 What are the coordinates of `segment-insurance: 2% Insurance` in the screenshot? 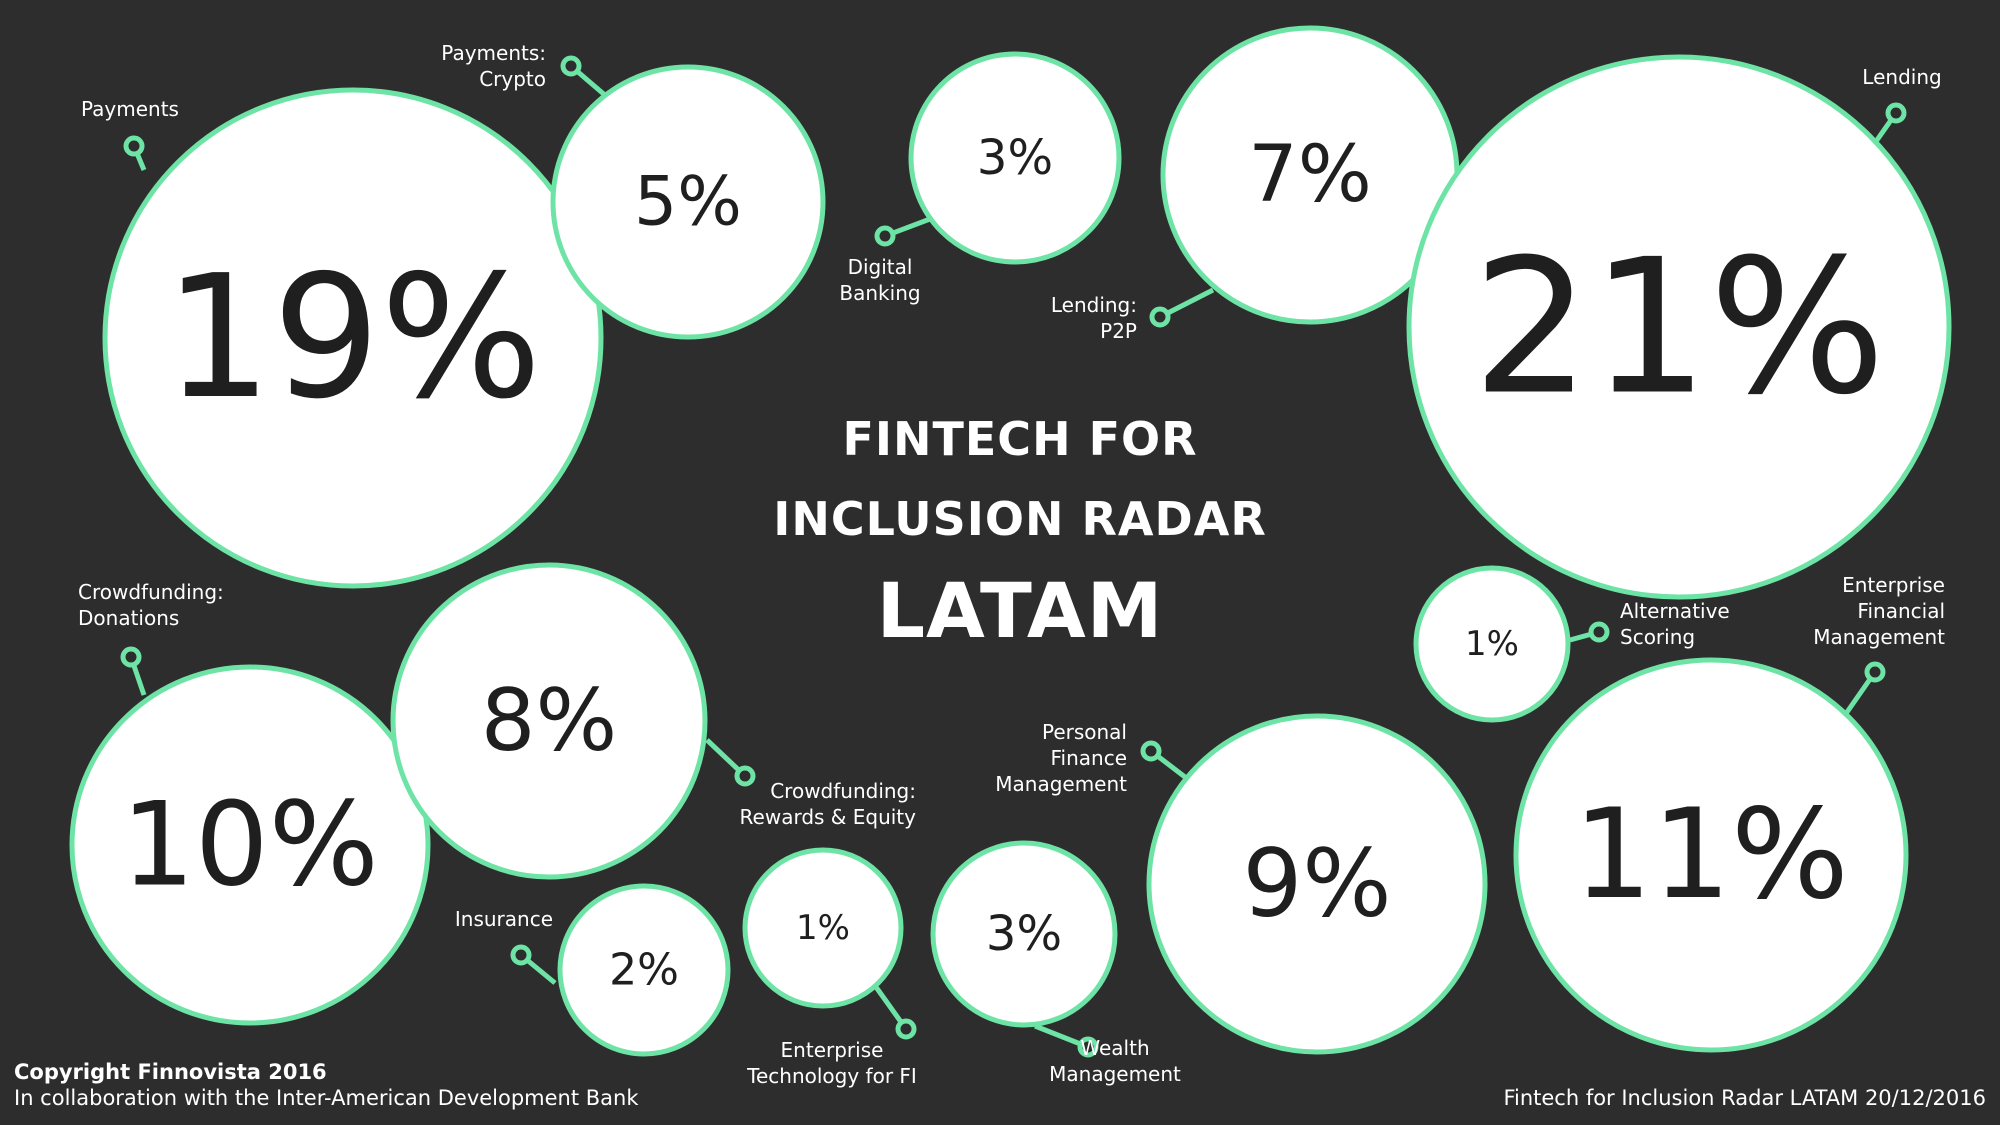 It's located at (593, 970).